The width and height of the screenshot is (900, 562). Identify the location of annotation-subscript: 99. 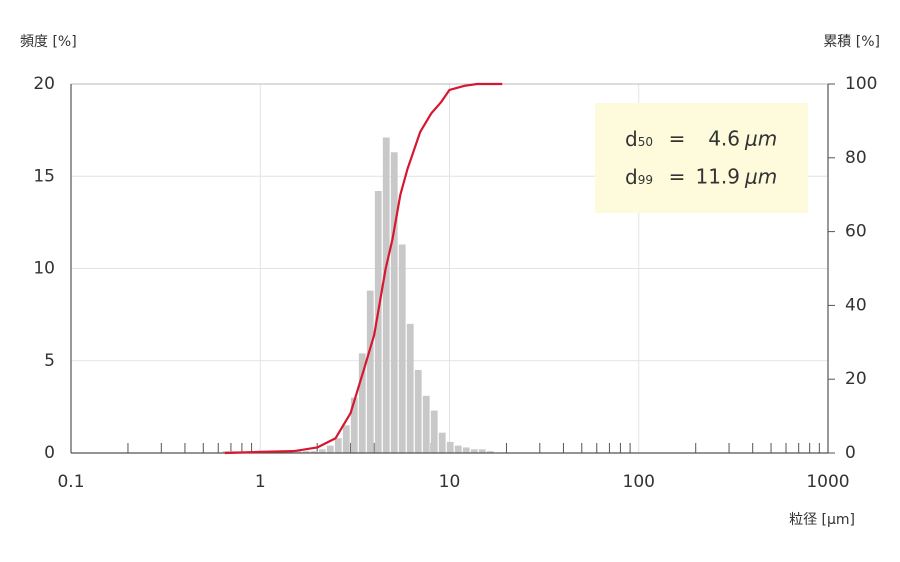
(645, 180).